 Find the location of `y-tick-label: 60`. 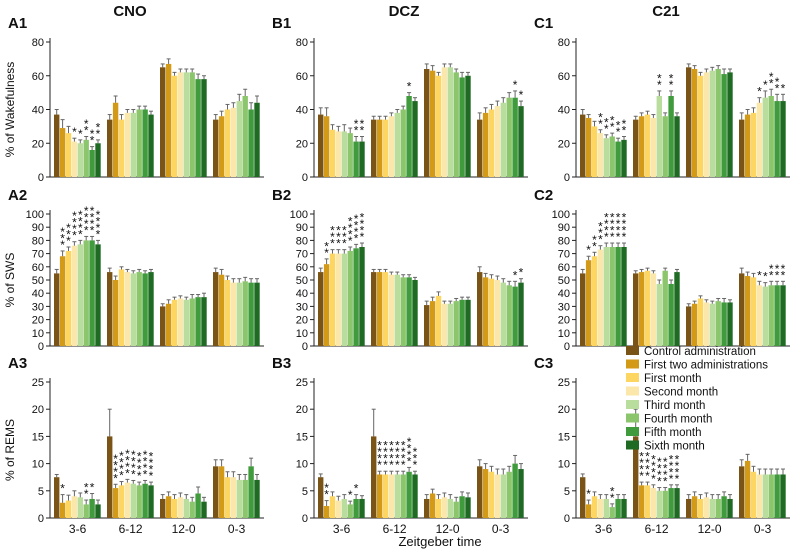

y-tick-label: 60 is located at coordinates (564, 77).